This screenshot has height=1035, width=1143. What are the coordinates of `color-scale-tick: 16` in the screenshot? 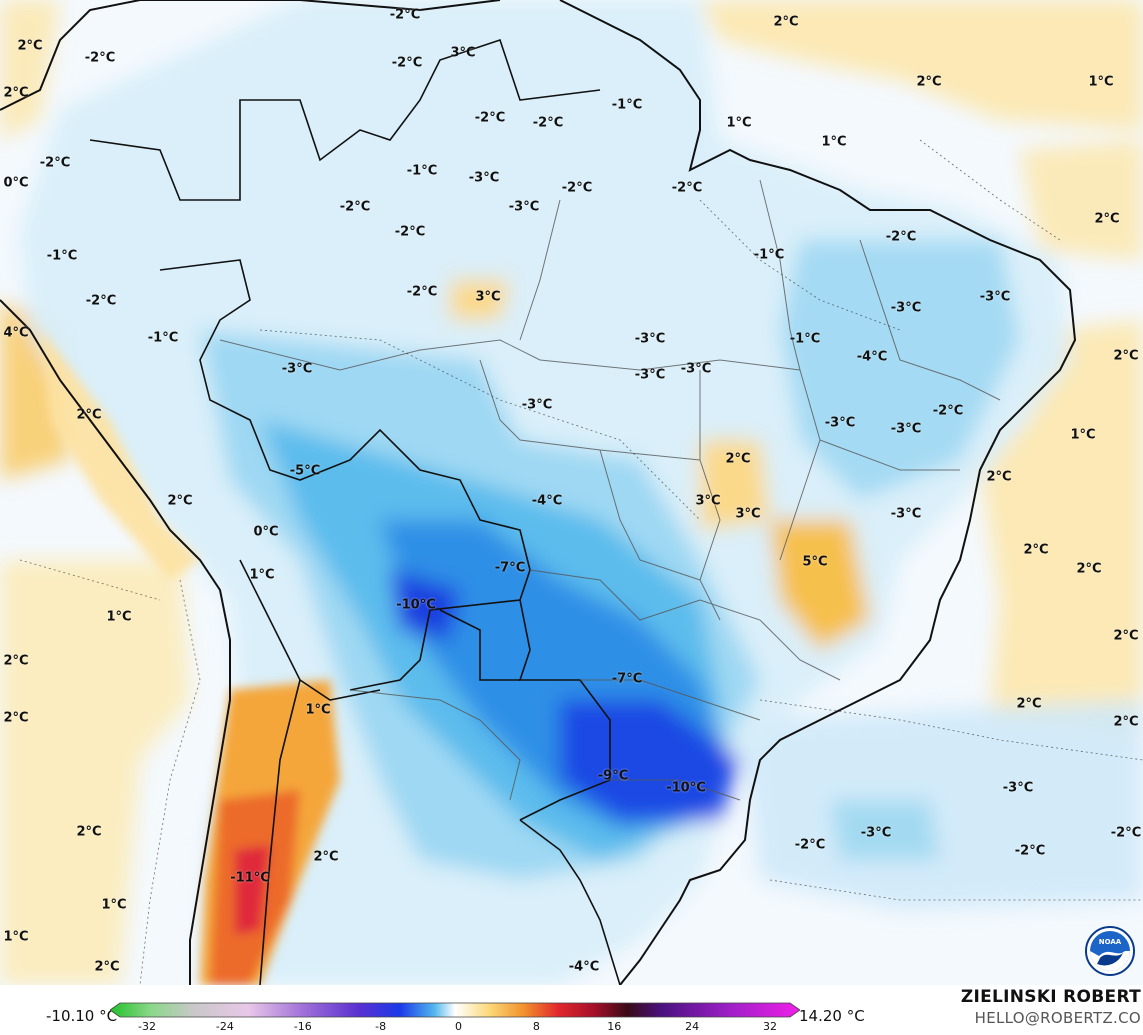 It's located at (614, 1026).